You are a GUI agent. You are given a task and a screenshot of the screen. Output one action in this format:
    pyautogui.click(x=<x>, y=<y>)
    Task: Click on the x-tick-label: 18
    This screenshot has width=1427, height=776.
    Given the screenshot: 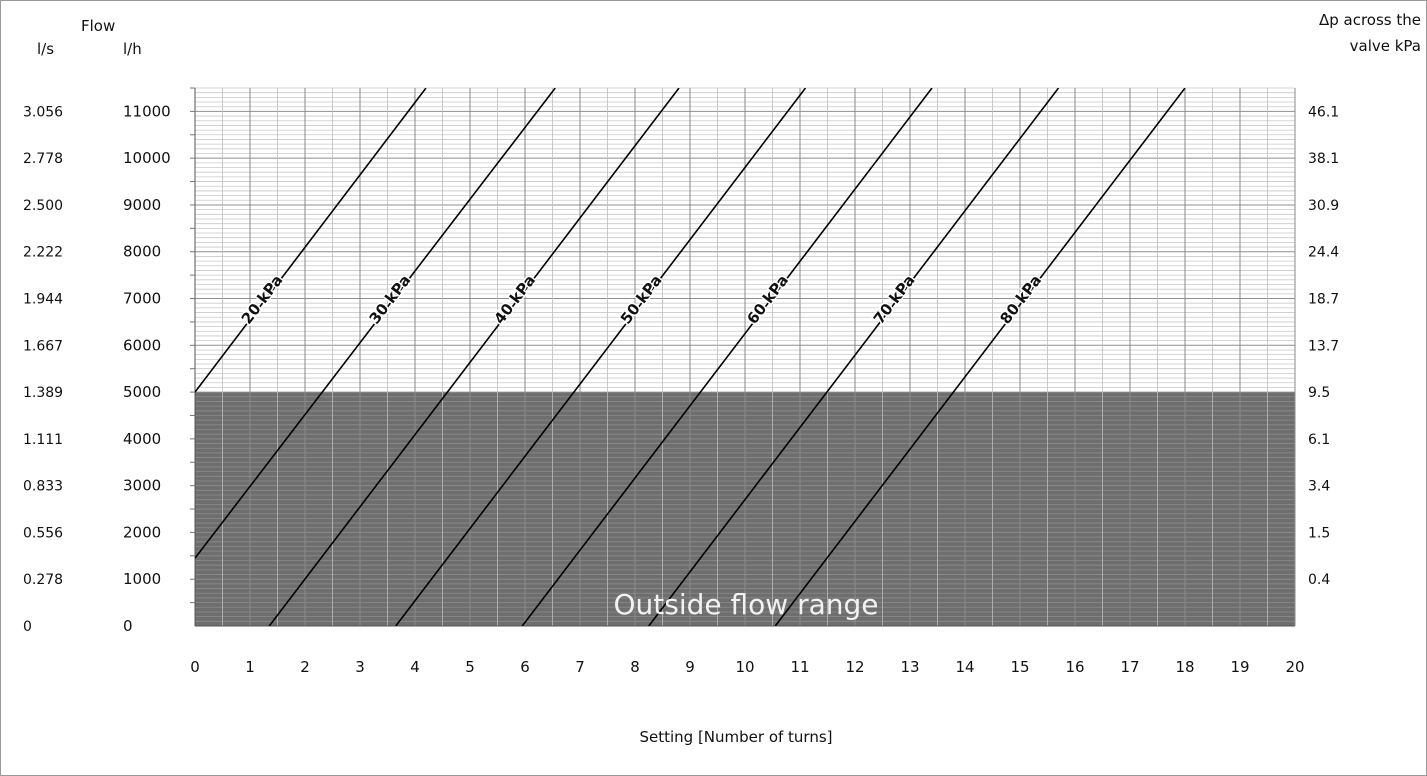 What is the action you would take?
    pyautogui.click(x=1184, y=667)
    